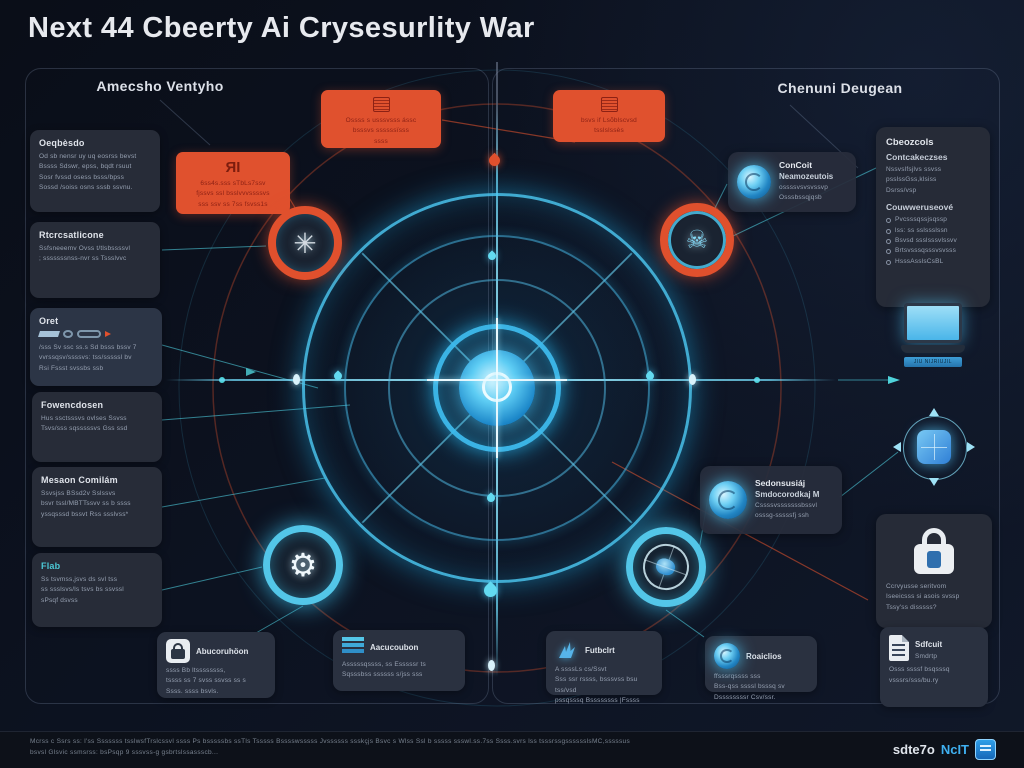 This screenshot has width=1024, height=768. What do you see at coordinates (82, 590) in the screenshot?
I see `panel-line: ss ssslsvs/ls tsvs bs ssvssl` at bounding box center [82, 590].